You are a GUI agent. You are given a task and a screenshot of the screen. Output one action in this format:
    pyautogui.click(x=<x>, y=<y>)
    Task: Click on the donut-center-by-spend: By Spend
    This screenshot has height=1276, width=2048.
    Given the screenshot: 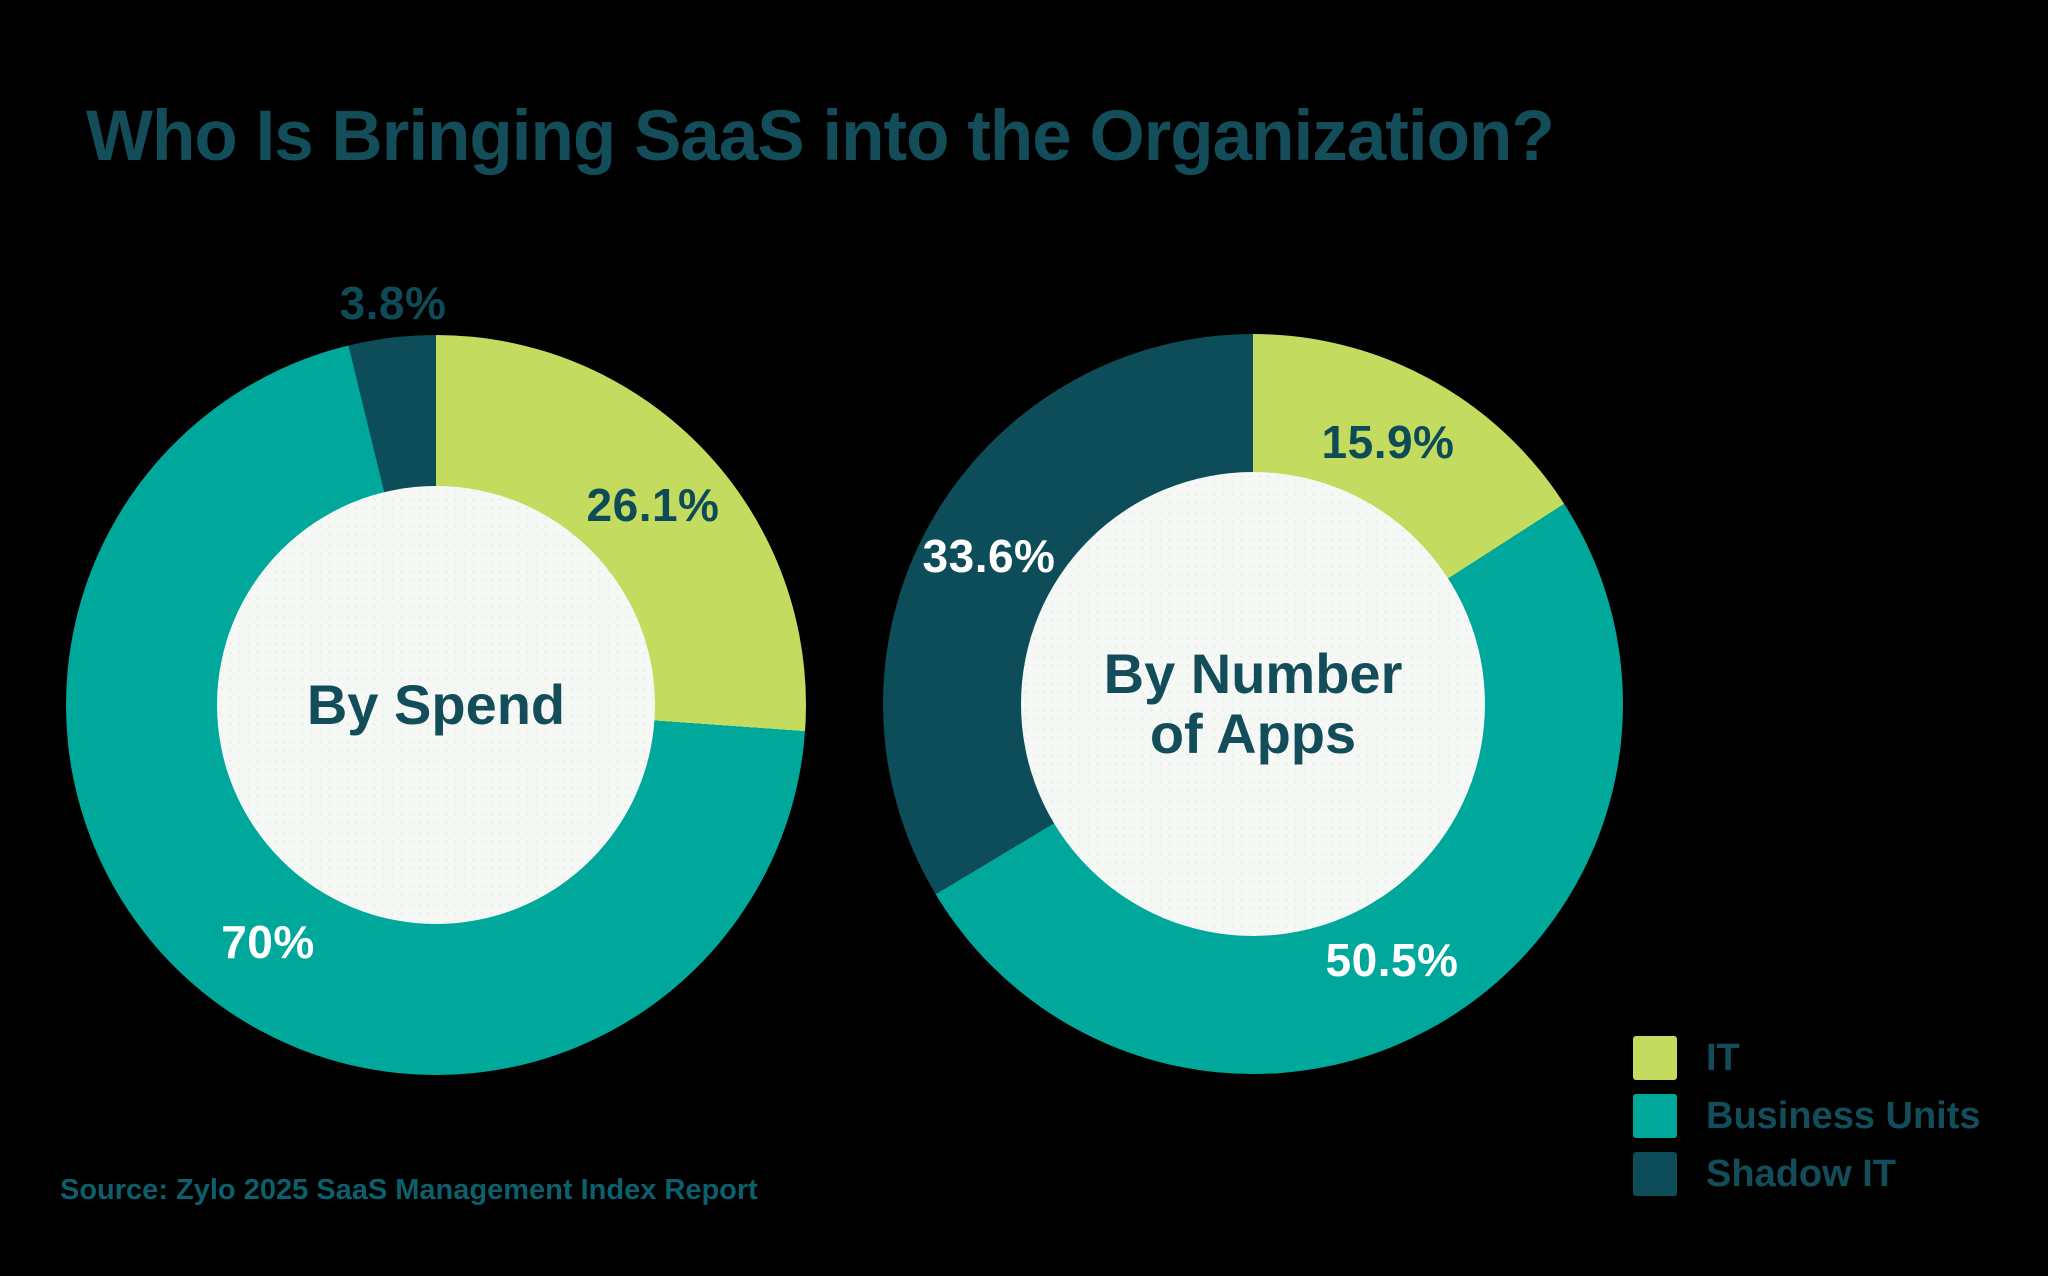 What is the action you would take?
    pyautogui.click(x=436, y=705)
    